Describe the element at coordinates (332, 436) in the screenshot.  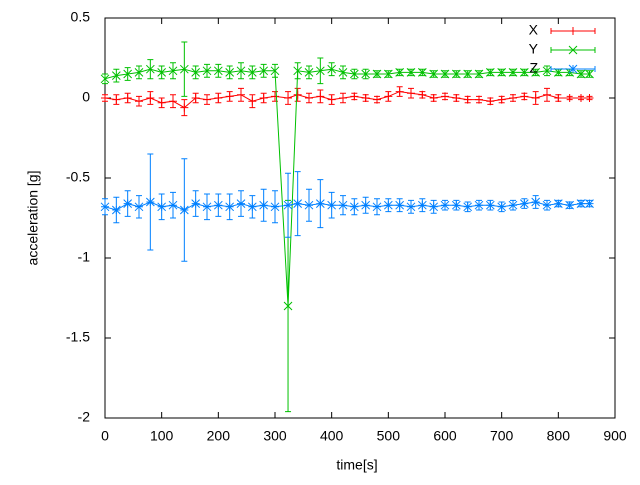
I see `x-tick-label: 400` at that location.